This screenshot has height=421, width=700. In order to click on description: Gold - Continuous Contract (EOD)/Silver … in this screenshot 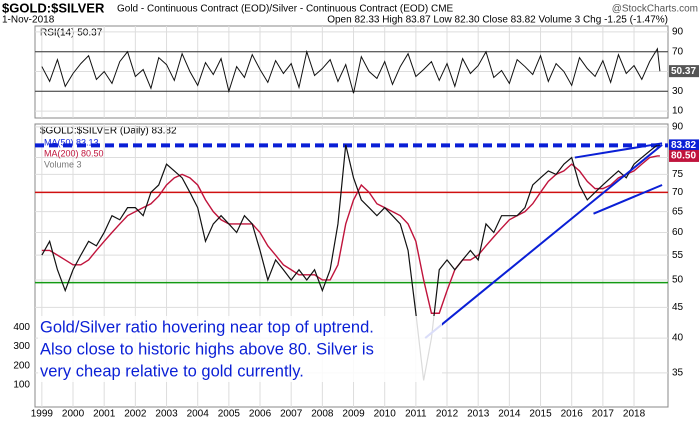, I will do `click(285, 9)`.